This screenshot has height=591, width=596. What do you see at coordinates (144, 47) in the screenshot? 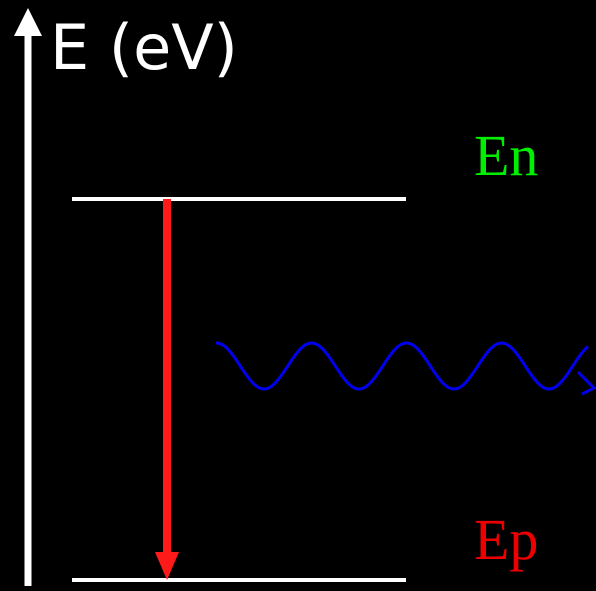
I see `energy-axis-label: E (eV)` at bounding box center [144, 47].